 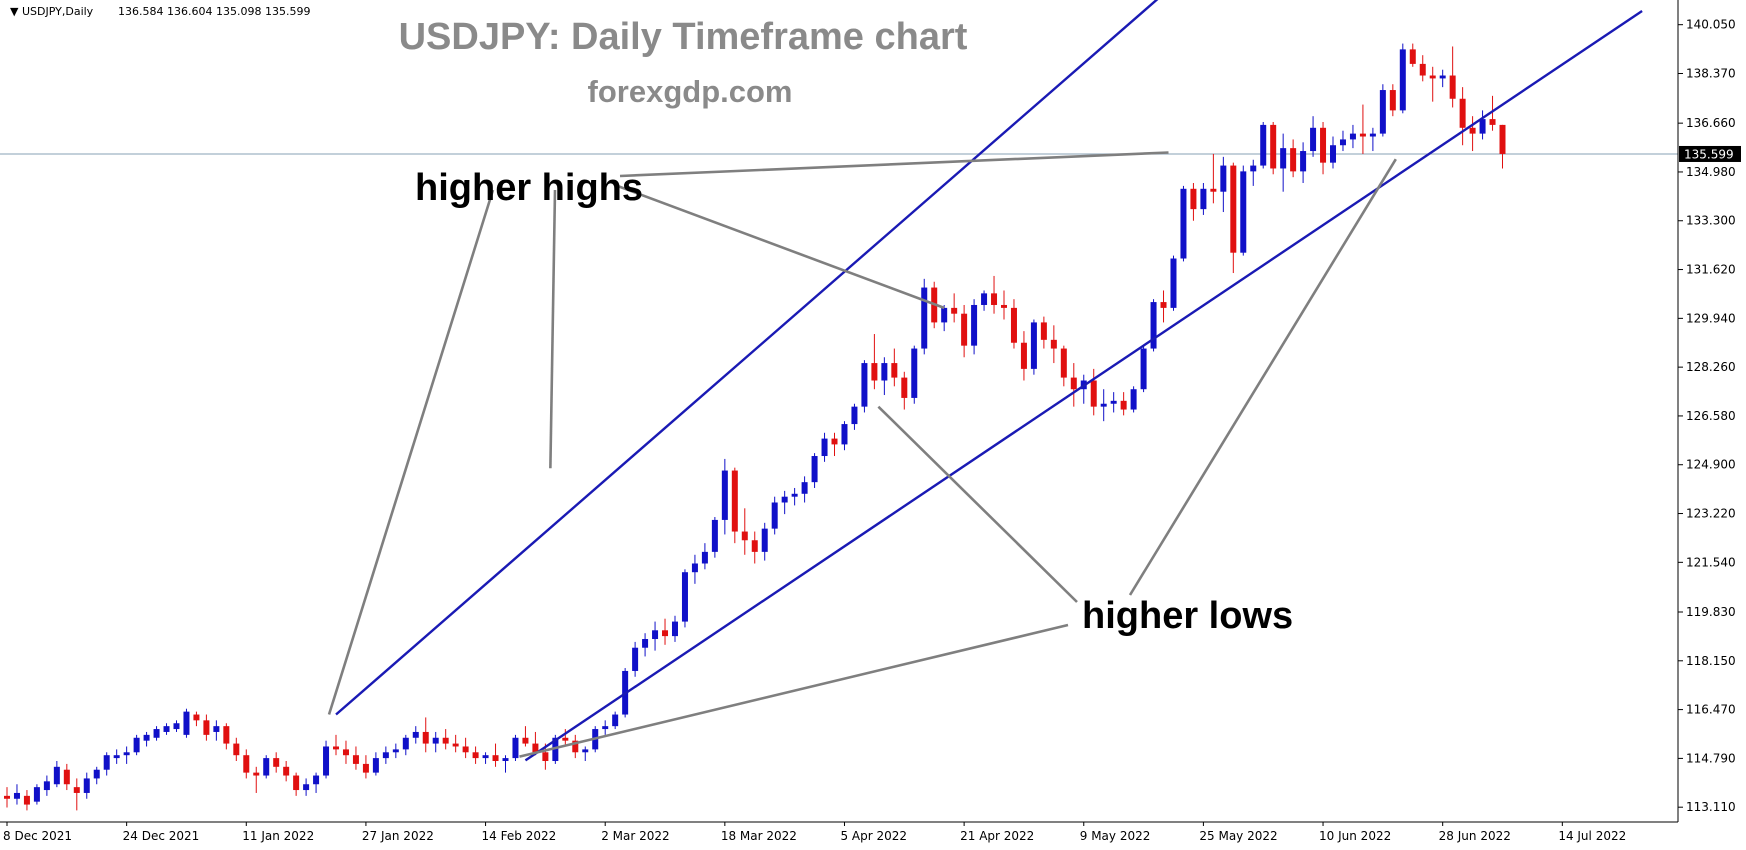 What do you see at coordinates (1711, 612) in the screenshot?
I see `y-tick-label: 119.830` at bounding box center [1711, 612].